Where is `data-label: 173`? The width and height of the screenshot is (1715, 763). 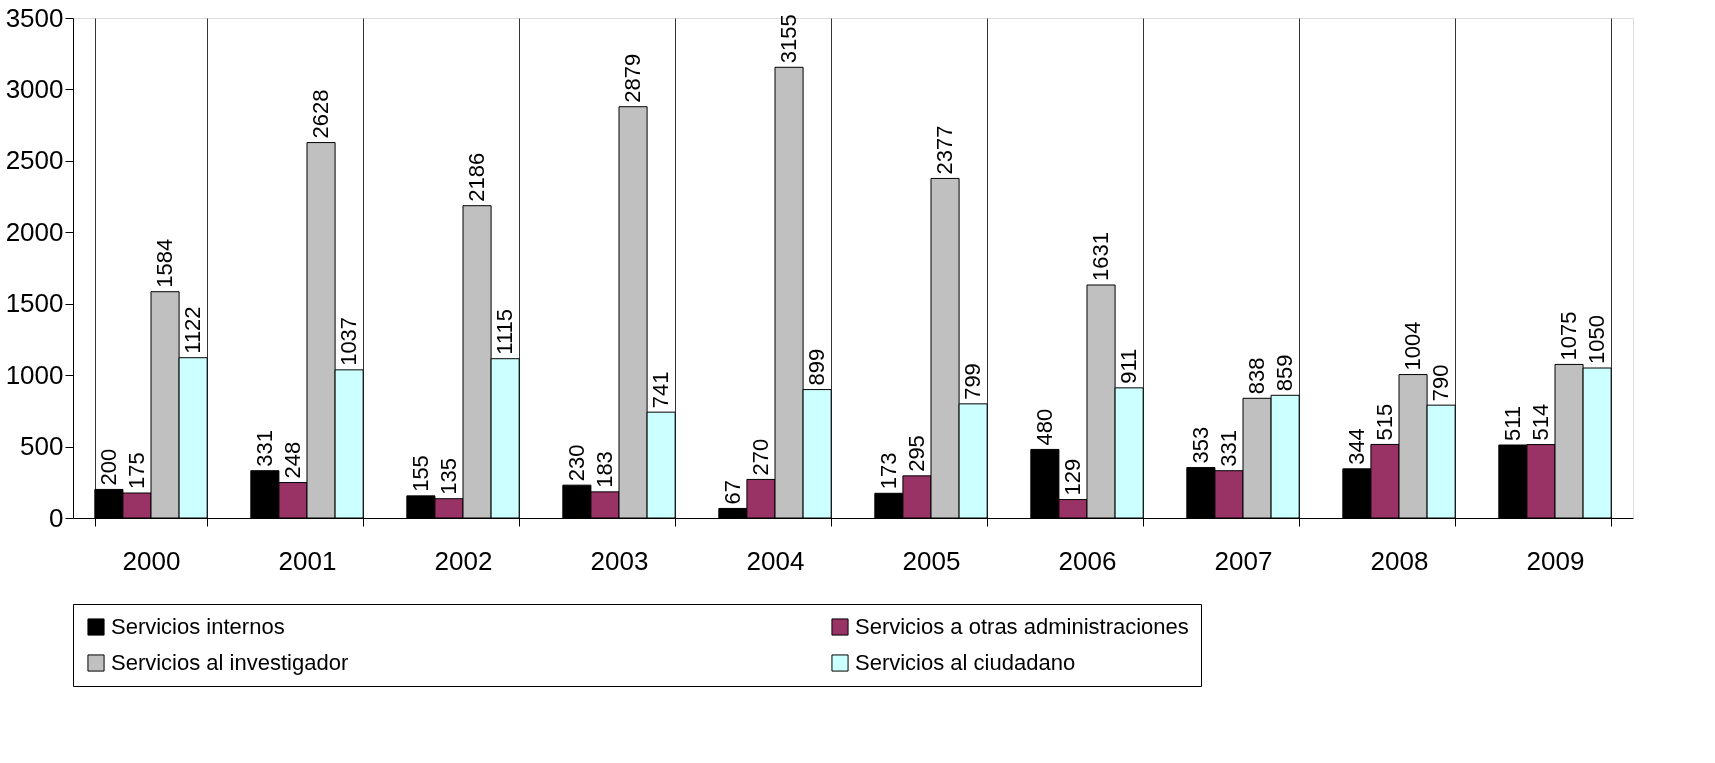
data-label: 173 is located at coordinates (888, 471).